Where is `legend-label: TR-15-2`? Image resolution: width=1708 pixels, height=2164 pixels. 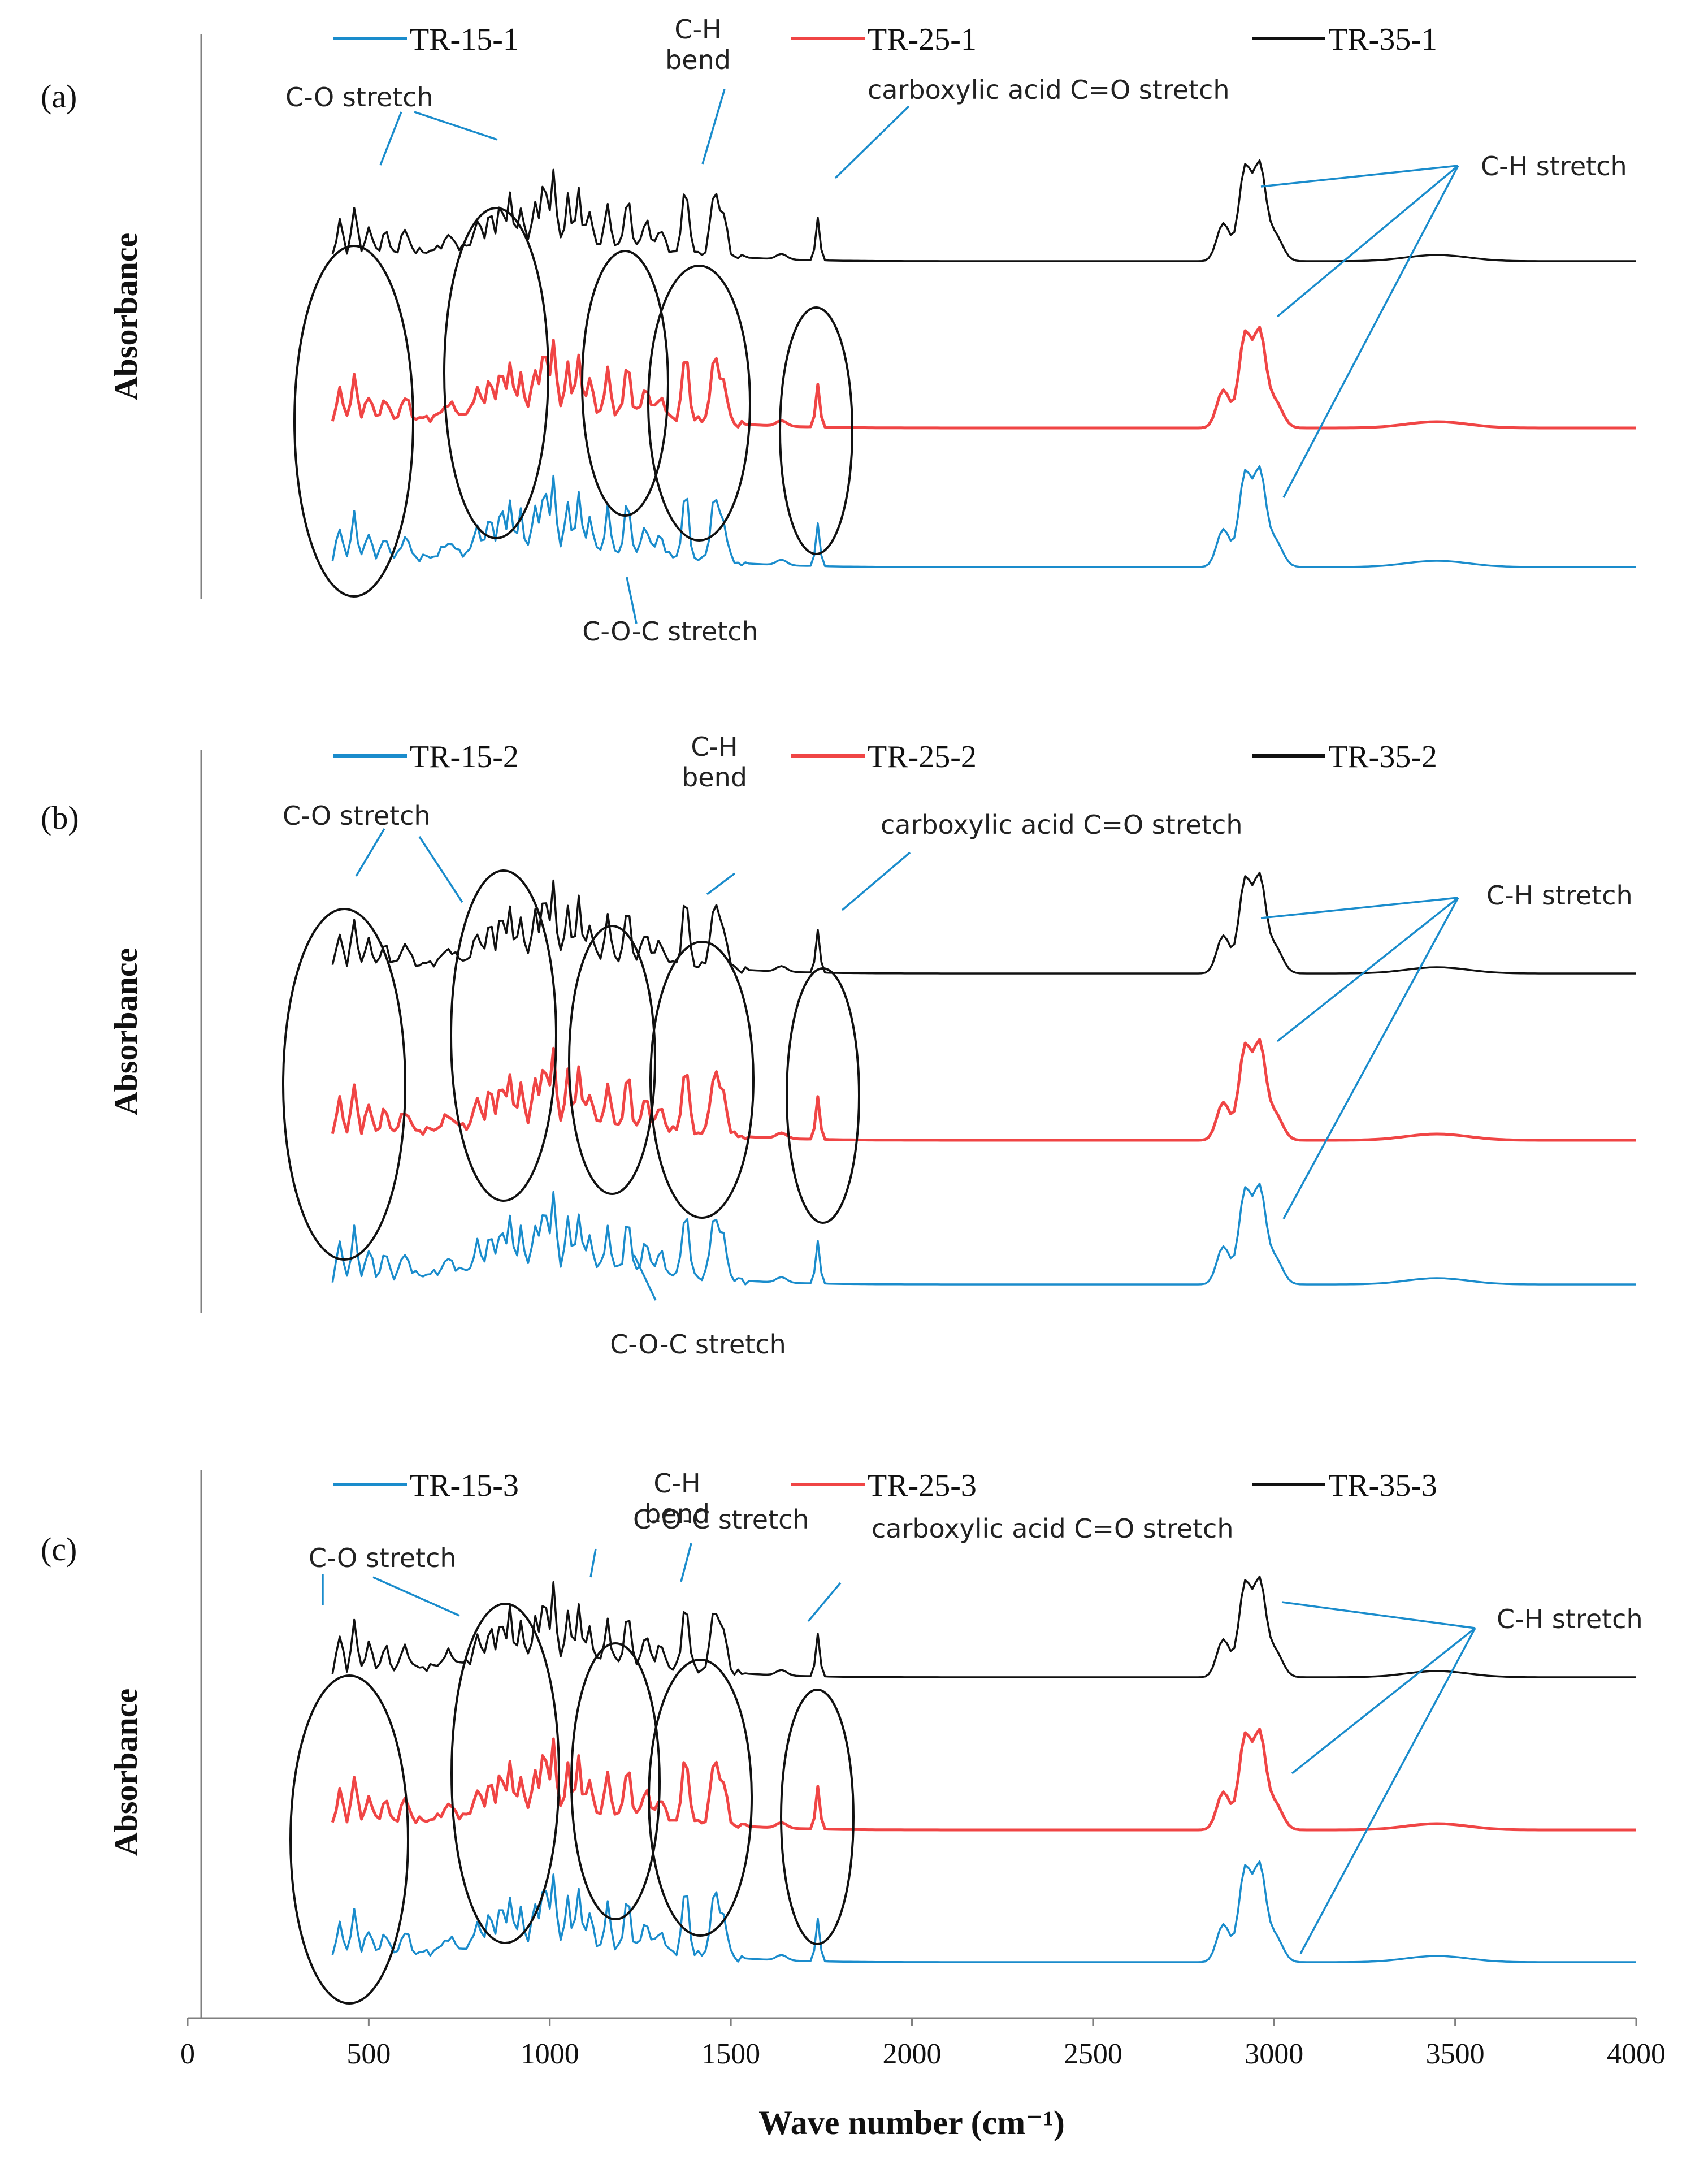 legend-label: TR-15-2 is located at coordinates (465, 756).